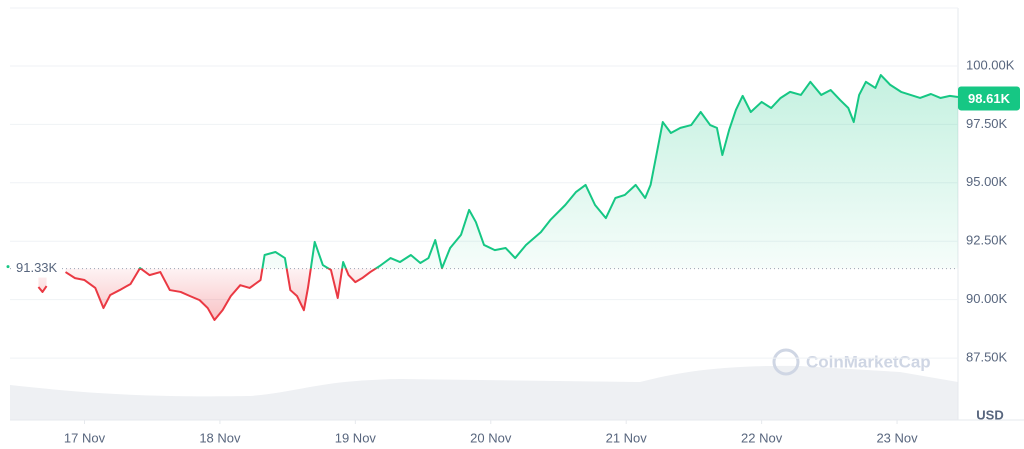 The width and height of the screenshot is (1024, 449). I want to click on y-tick-label: 90.00K, so click(987, 298).